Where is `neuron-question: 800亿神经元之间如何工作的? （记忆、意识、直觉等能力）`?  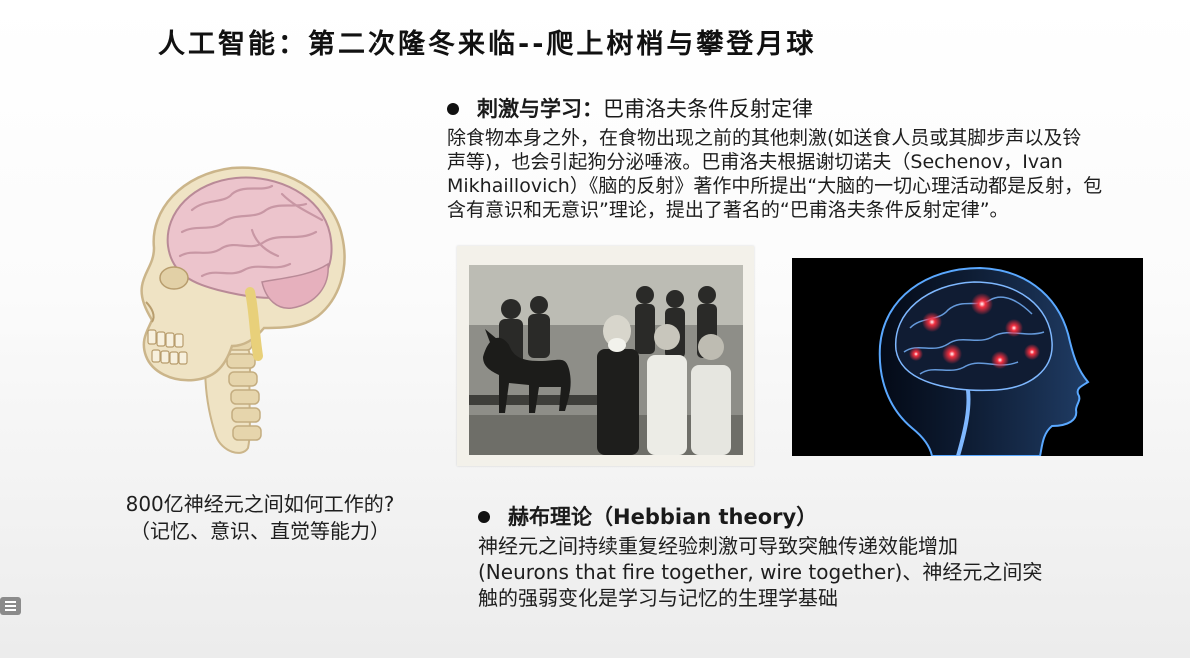 neuron-question: 800亿神经元之间如何工作的? （记忆、意识、直觉等能力） is located at coordinates (260, 518).